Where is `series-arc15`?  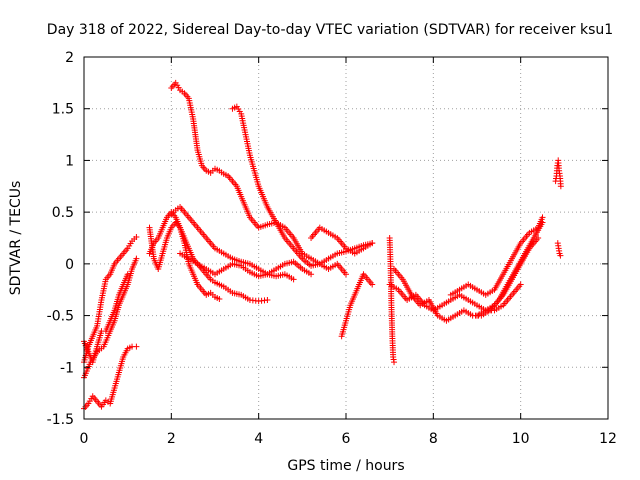 series-arc15 is located at coordinates (468, 271).